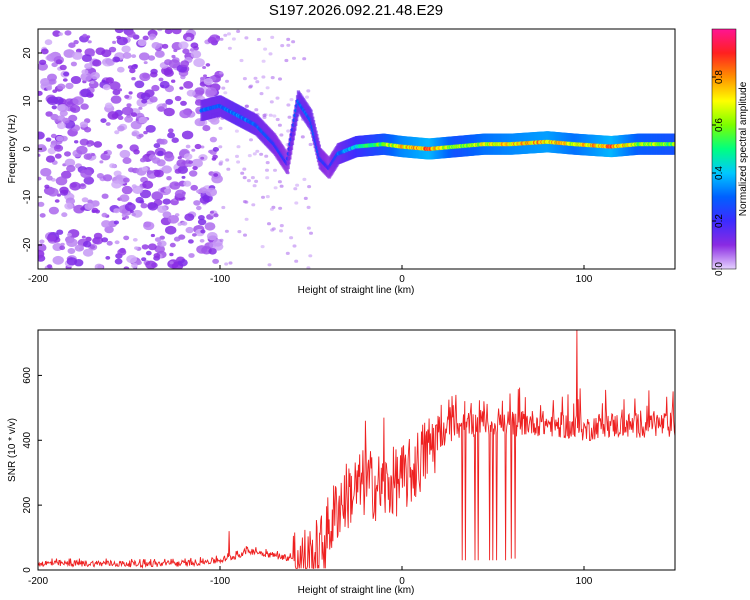 Image resolution: width=750 pixels, height=600 pixels. I want to click on colorbar-tick-label: 0.4, so click(719, 173).